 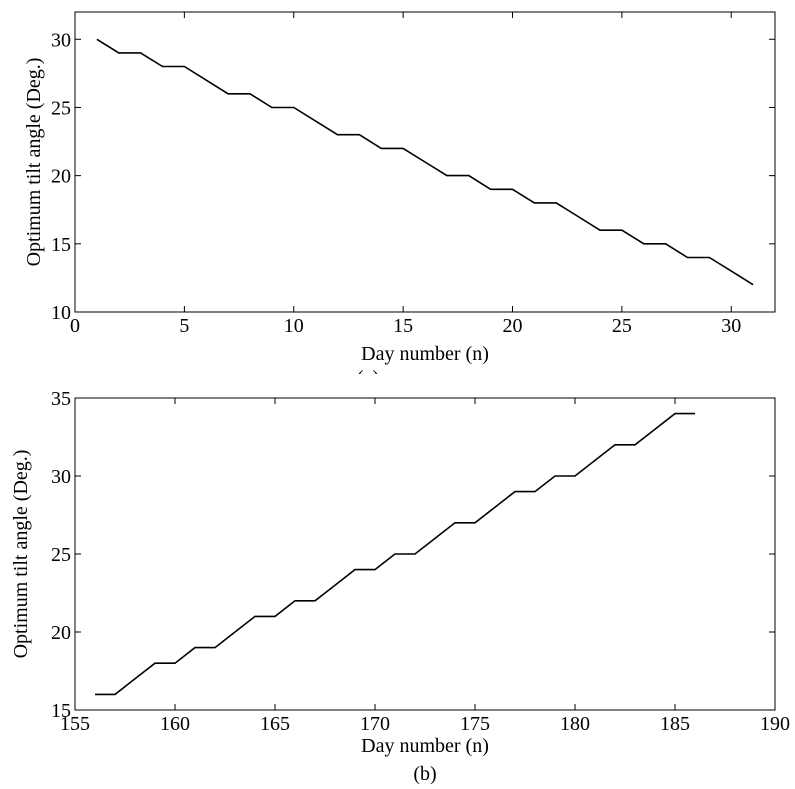 I want to click on x-tick-label: 165, so click(x=275, y=724).